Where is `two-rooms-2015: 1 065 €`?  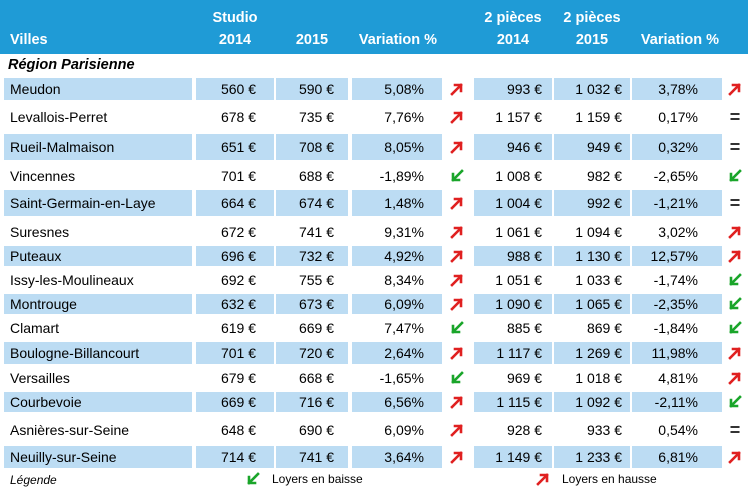
two-rooms-2015: 1 065 € is located at coordinates (592, 304).